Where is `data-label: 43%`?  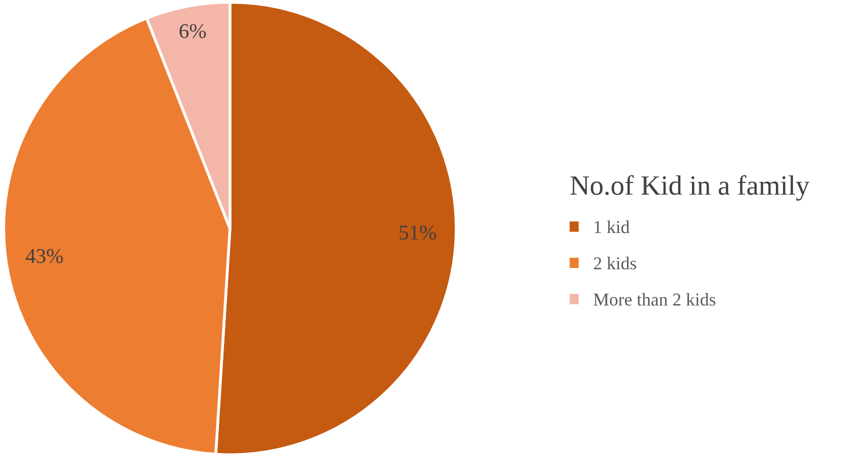 data-label: 43% is located at coordinates (44, 256).